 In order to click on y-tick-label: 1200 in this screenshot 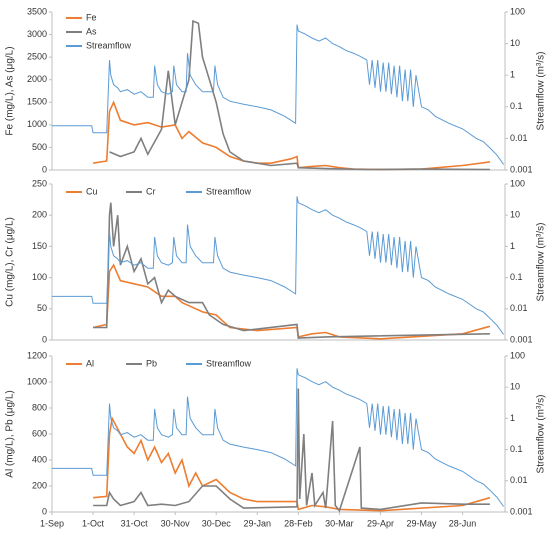, I will do `click(37, 355)`.